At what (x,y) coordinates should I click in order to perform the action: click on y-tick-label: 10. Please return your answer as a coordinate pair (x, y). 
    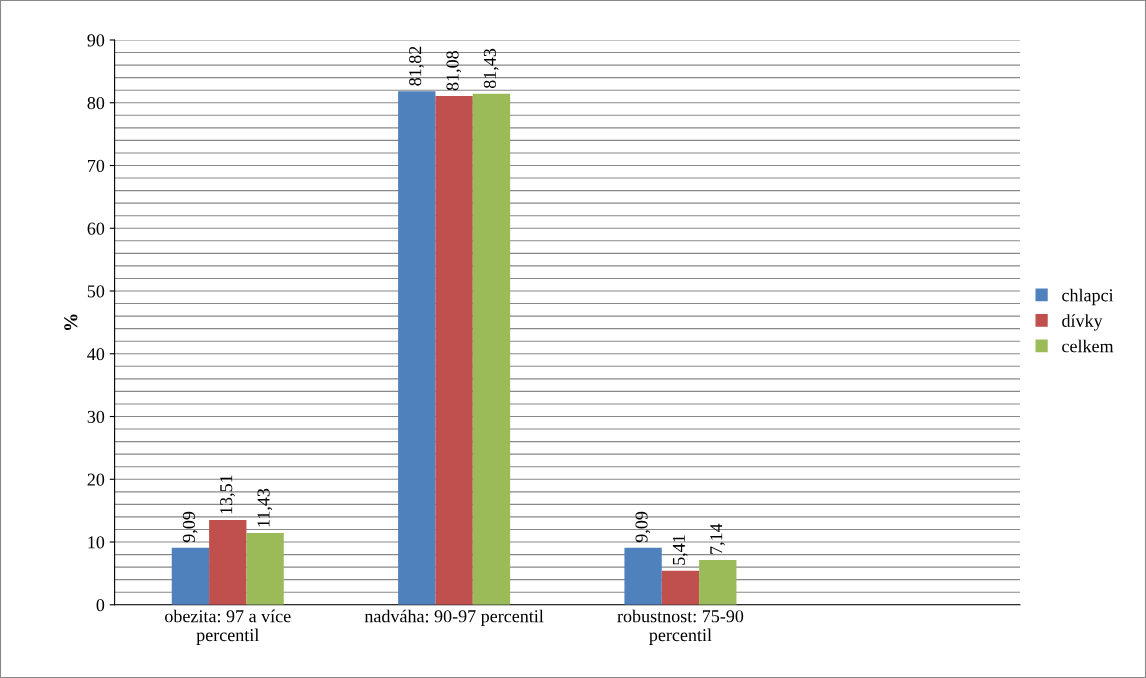
    Looking at the image, I should click on (96, 542).